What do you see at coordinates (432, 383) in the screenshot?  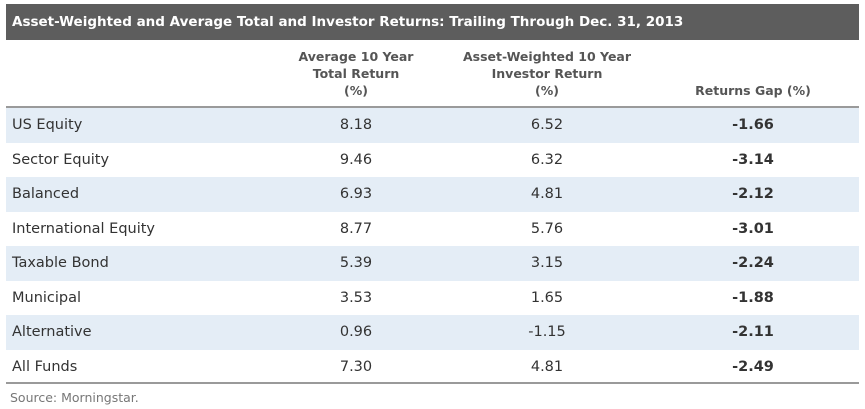 I see `footer-divider` at bounding box center [432, 383].